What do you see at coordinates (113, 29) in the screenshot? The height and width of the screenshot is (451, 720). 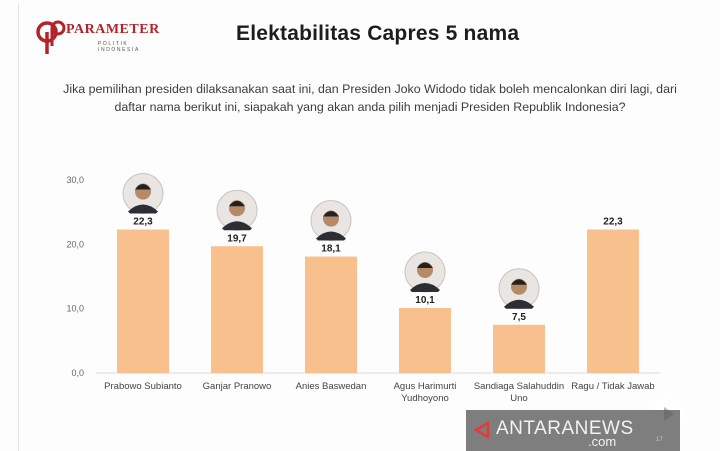 I see `brand-name: PARAMETER` at bounding box center [113, 29].